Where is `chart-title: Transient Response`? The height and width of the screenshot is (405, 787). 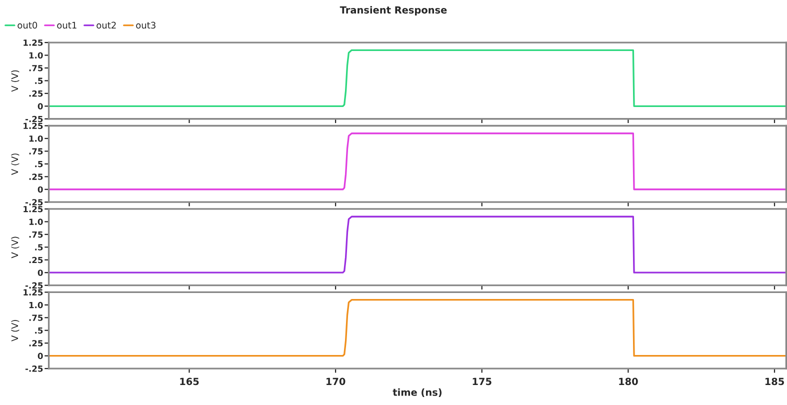 chart-title: Transient Response is located at coordinates (393, 11).